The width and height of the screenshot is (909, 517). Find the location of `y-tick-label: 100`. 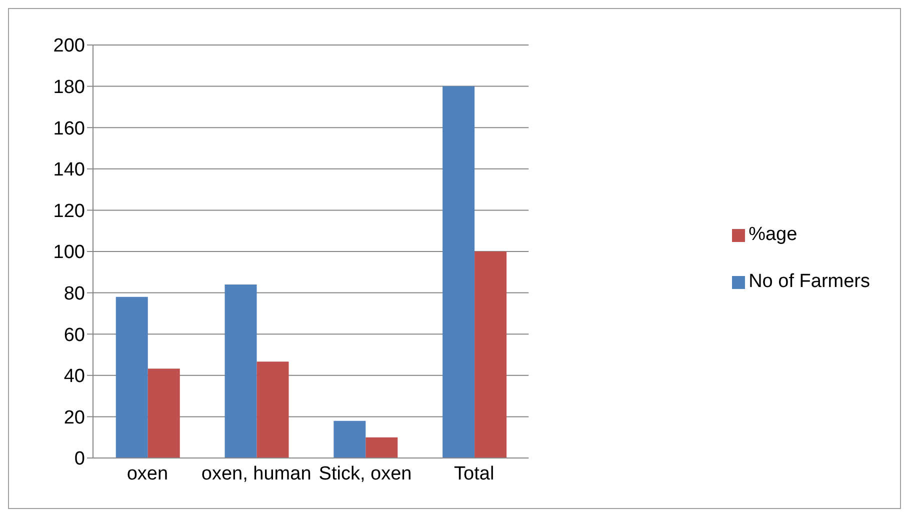

y-tick-label: 100 is located at coordinates (69, 253).